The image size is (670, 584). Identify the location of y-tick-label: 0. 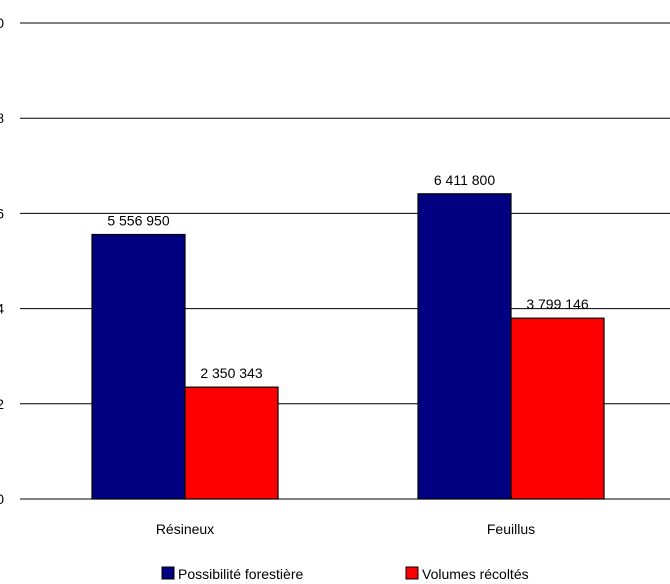
(2, 499).